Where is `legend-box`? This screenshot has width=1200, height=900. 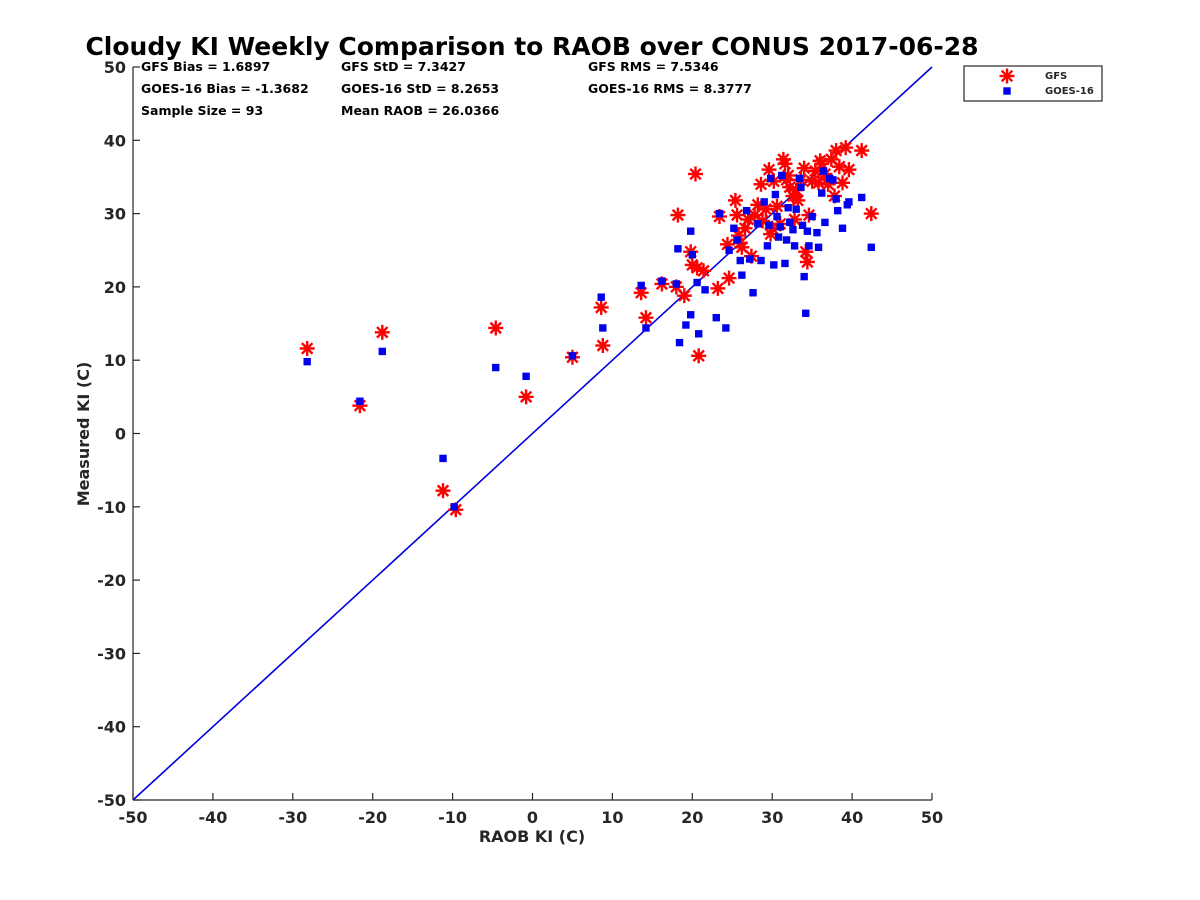 legend-box is located at coordinates (1033, 83).